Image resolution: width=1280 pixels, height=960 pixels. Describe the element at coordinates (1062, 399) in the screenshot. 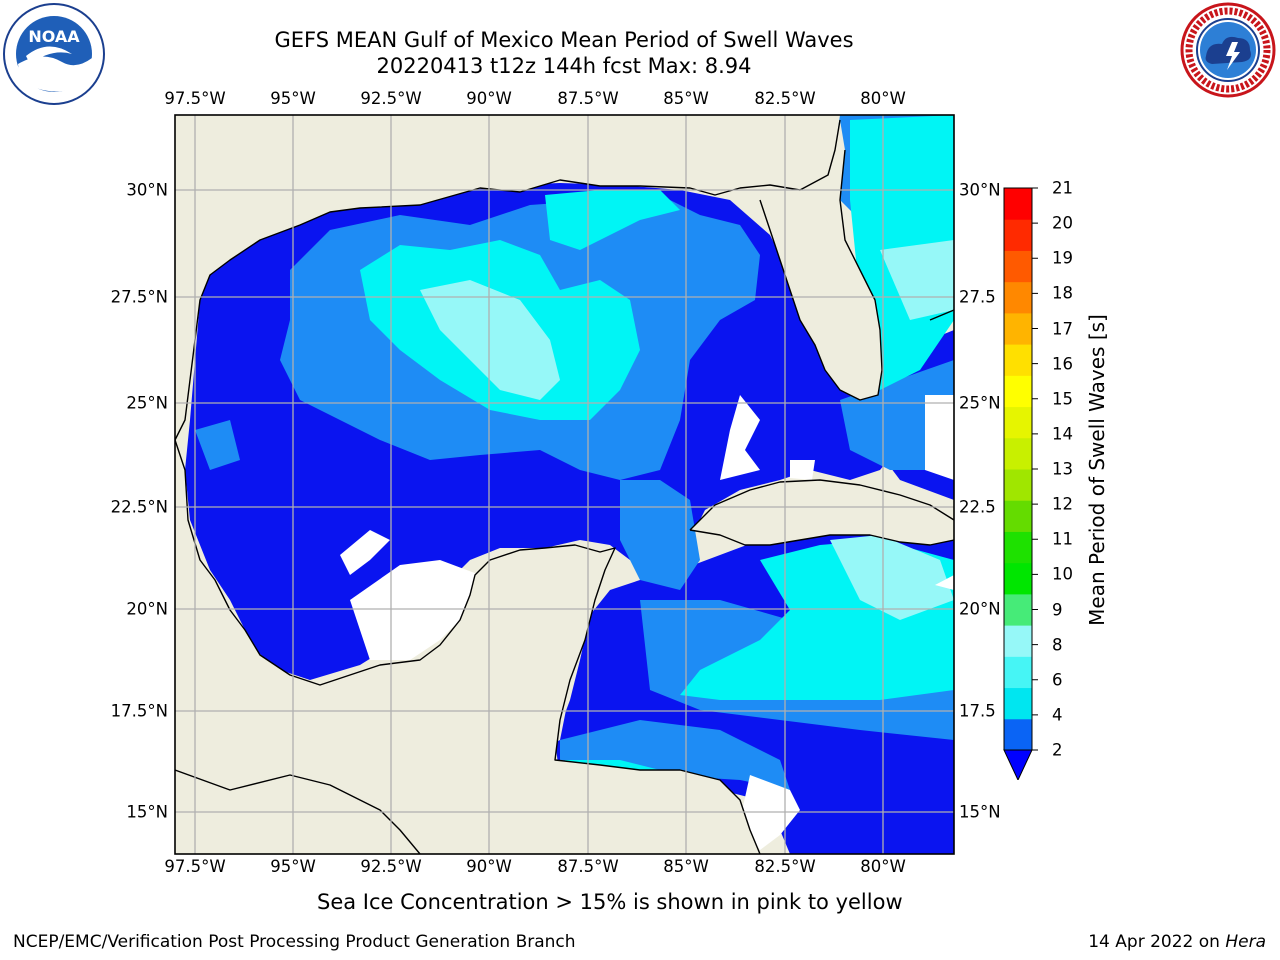

I see `colorbar-tick-label: 15` at that location.